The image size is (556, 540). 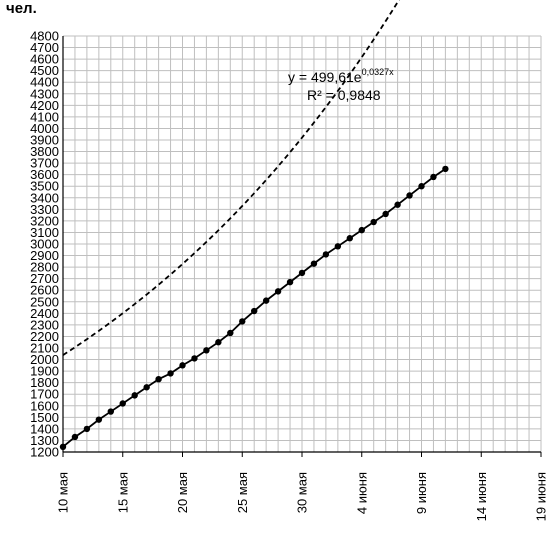 I want to click on y-tick-label: 3800, so click(x=44, y=151).